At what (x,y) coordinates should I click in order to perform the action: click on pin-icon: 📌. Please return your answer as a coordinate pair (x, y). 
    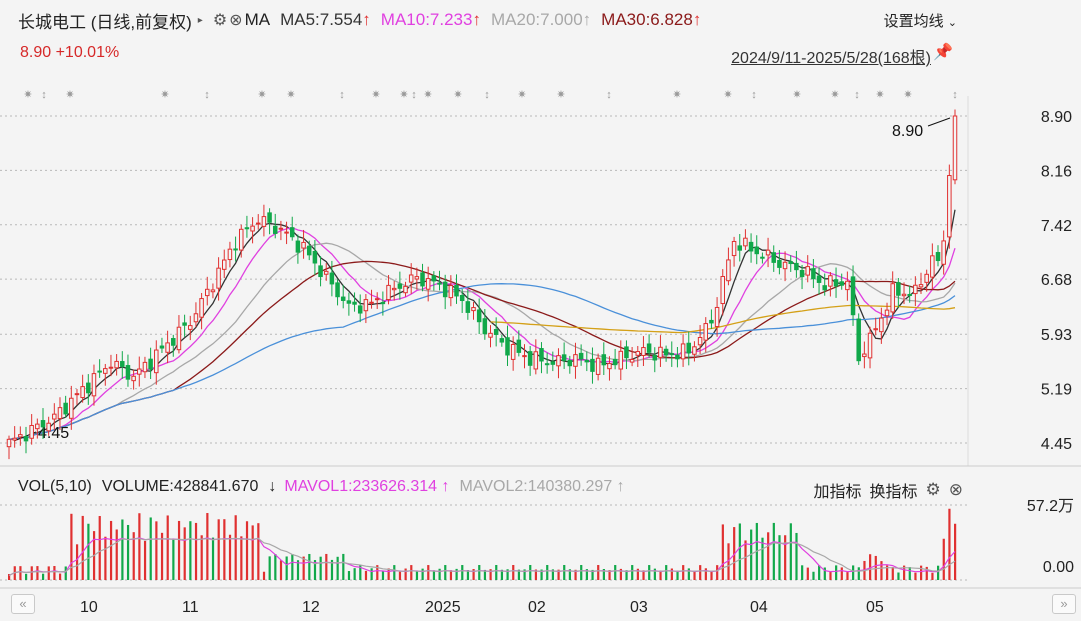
    Looking at the image, I should click on (943, 52).